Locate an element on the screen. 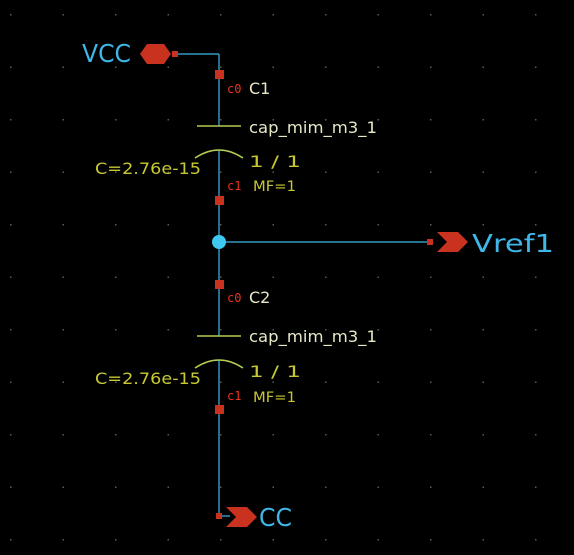 The height and width of the screenshot is (555, 574). wire-net-vcc is located at coordinates (198, 63).